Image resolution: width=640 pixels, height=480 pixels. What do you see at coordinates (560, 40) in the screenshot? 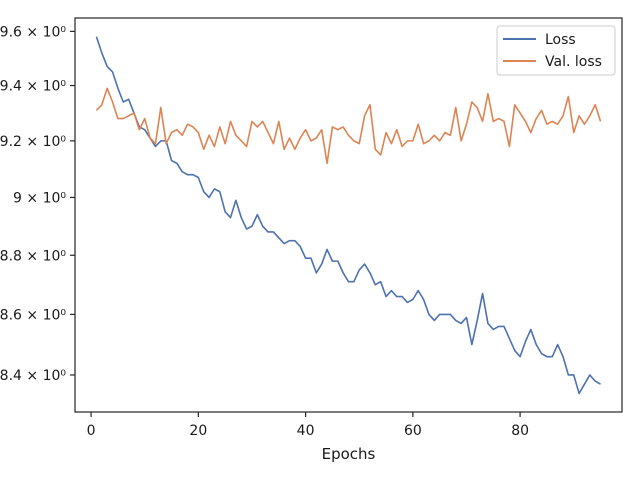
I see `legend-label-loss: Loss` at bounding box center [560, 40].